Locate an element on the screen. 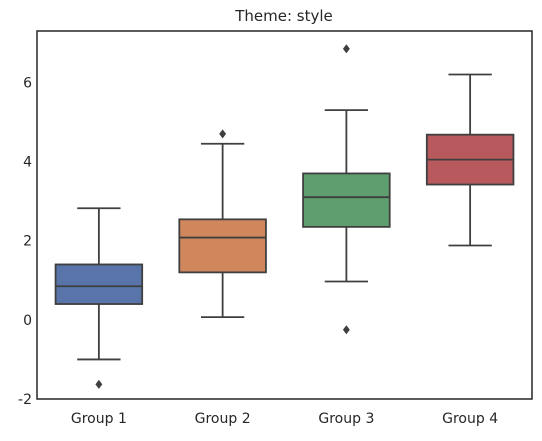 The height and width of the screenshot is (441, 542). y-tick-label: -2 is located at coordinates (25, 400).